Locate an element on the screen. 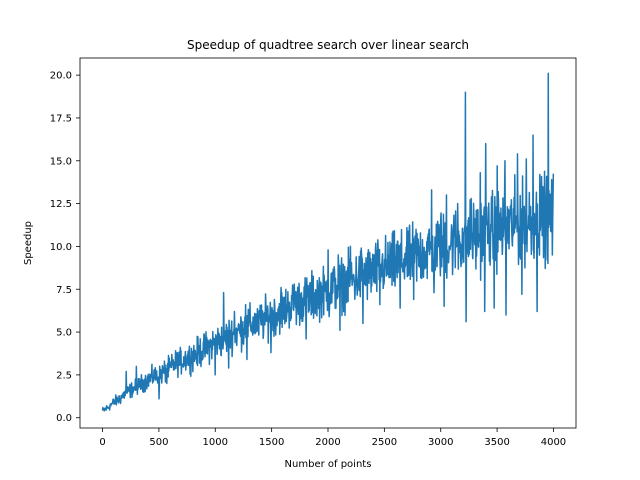 The image size is (640, 480). x-tick-label: 1500 is located at coordinates (271, 442).